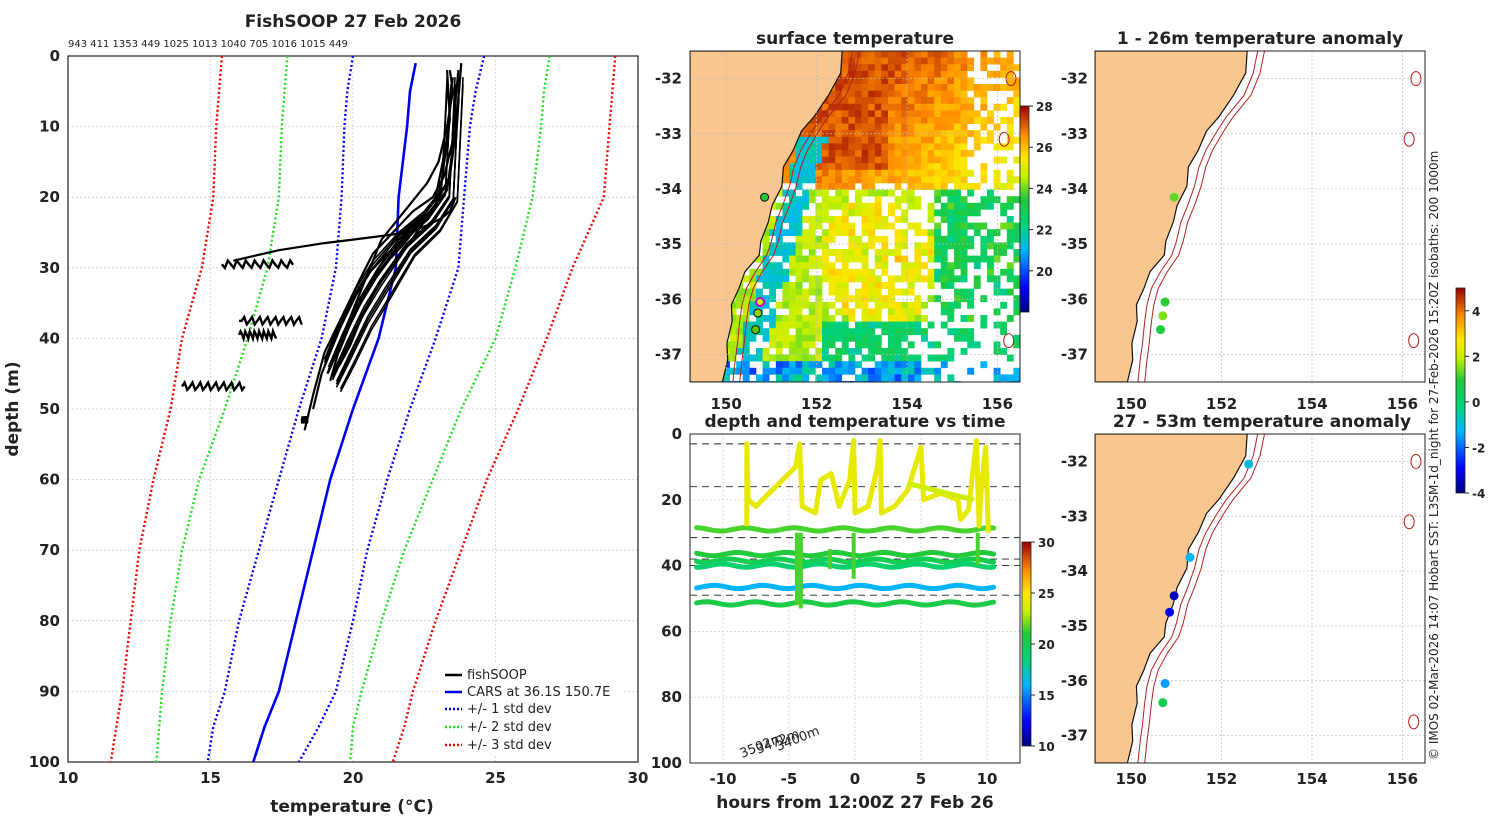 This screenshot has height=820, width=1500. What do you see at coordinates (638, 778) in the screenshot?
I see `x-tick-label: 30` at bounding box center [638, 778].